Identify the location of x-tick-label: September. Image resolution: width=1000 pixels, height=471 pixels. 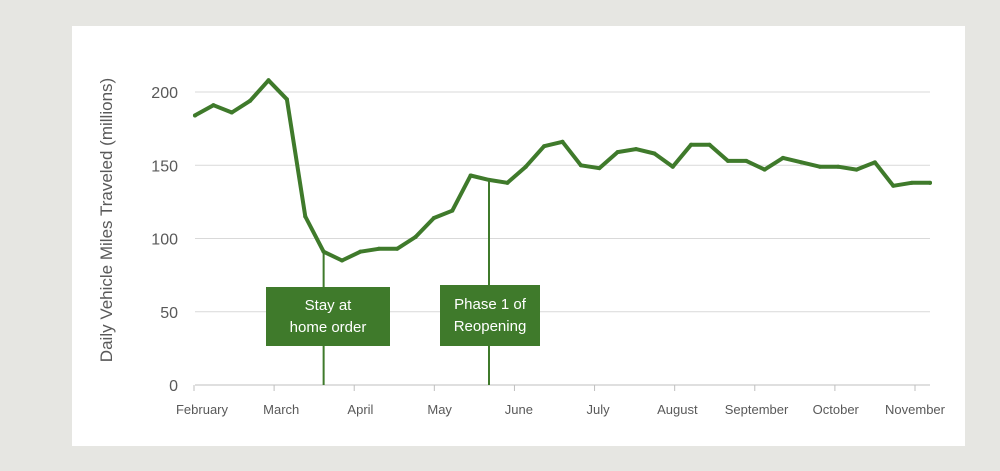
(757, 409).